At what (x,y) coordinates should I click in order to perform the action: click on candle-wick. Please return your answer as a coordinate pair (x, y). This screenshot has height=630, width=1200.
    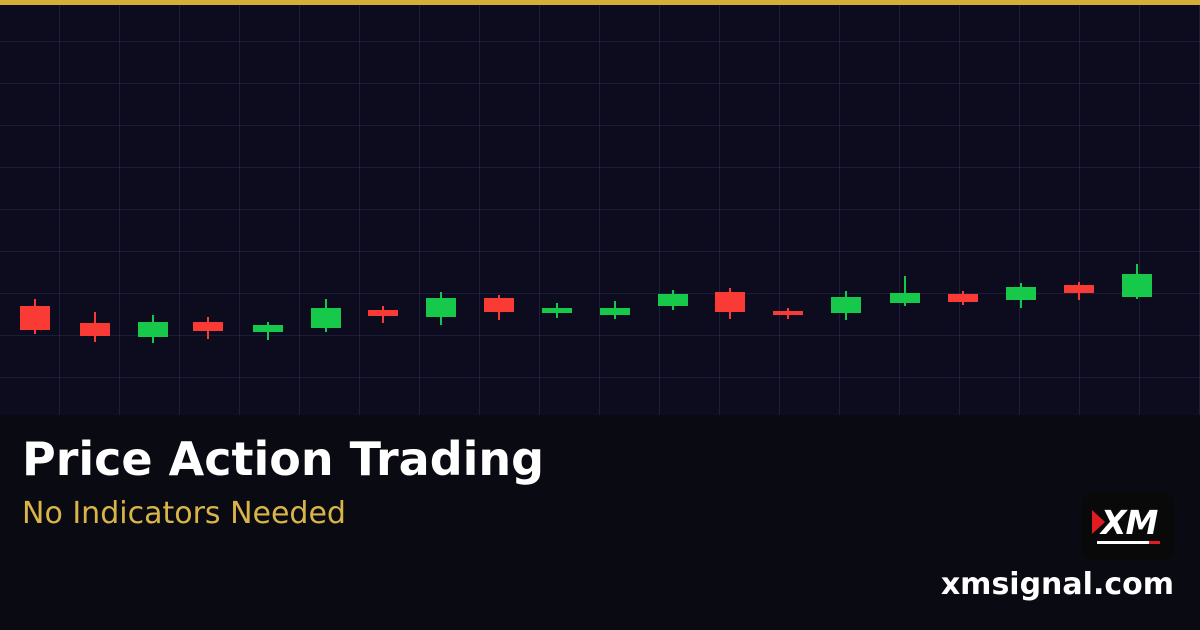
    Looking at the image, I should click on (905, 291).